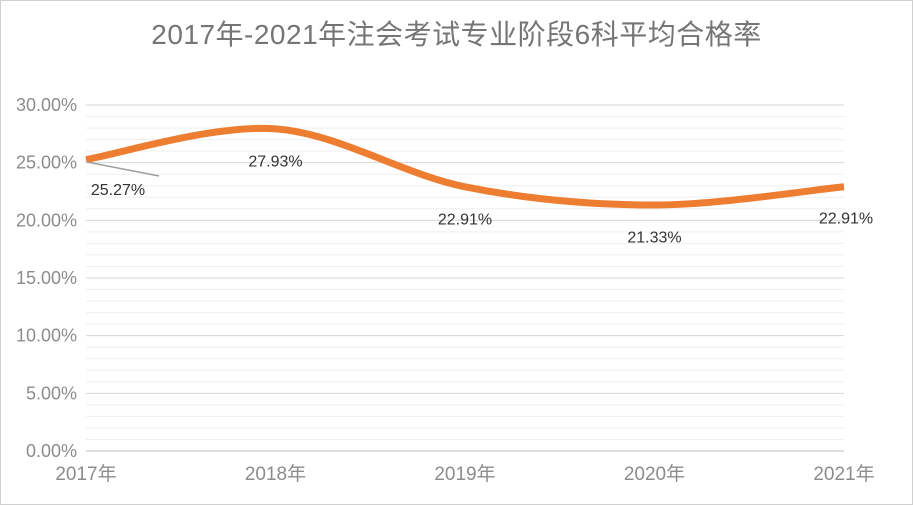 The width and height of the screenshot is (913, 505). What do you see at coordinates (51, 451) in the screenshot?
I see `y-axis-tick-label: 0.00%` at bounding box center [51, 451].